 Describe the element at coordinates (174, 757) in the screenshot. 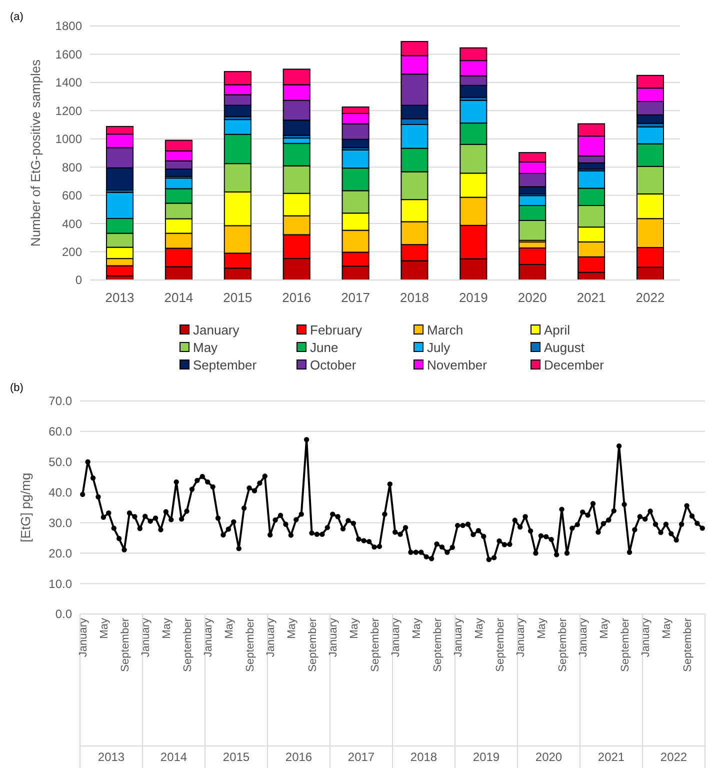

I see `text: 2014` at that location.